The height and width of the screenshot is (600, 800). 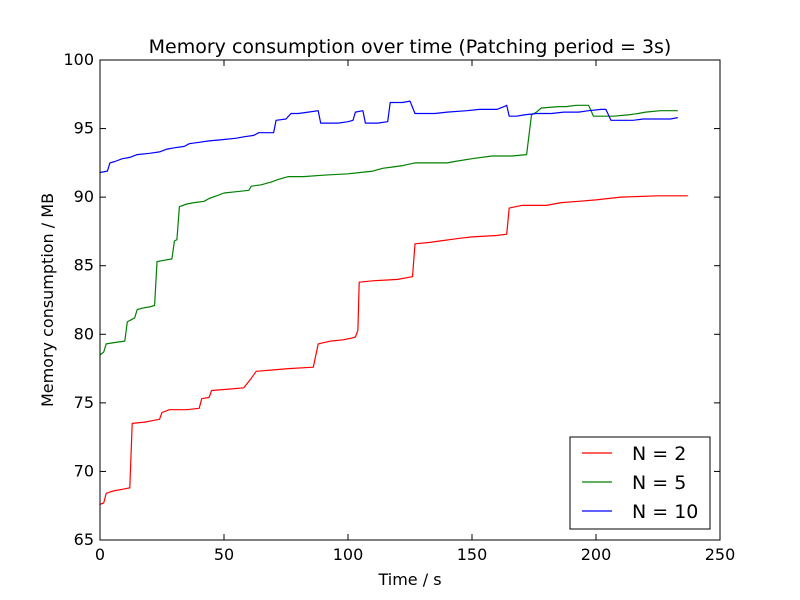 I want to click on y-axis-title: Memory consumption / MB, so click(x=47, y=300).